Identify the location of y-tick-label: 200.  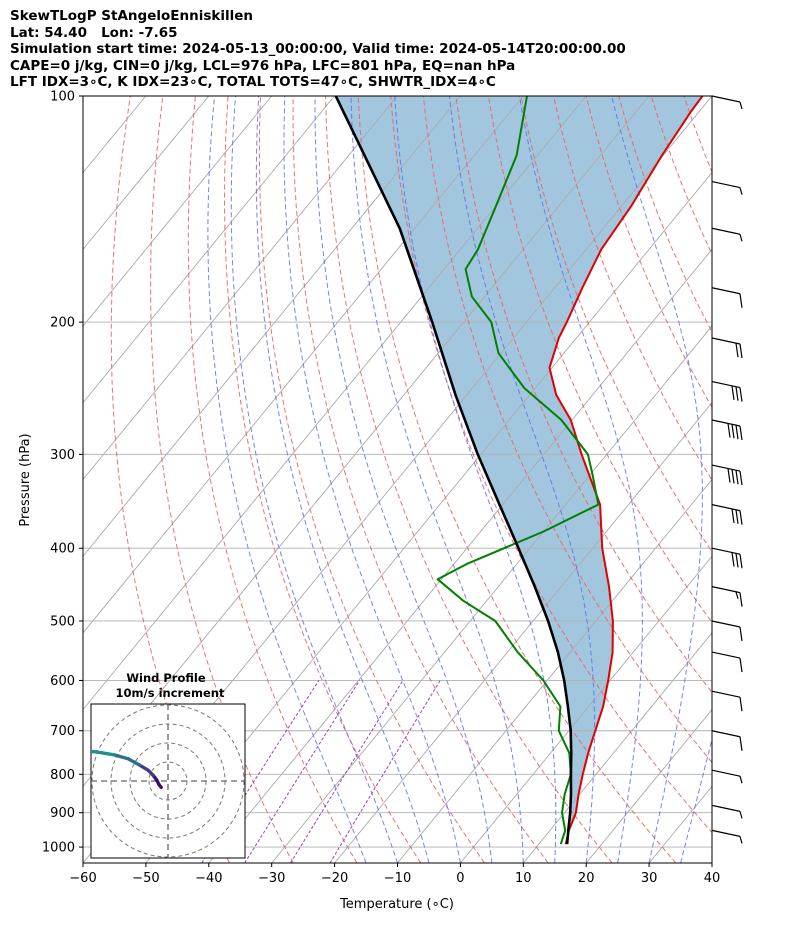
(62, 323).